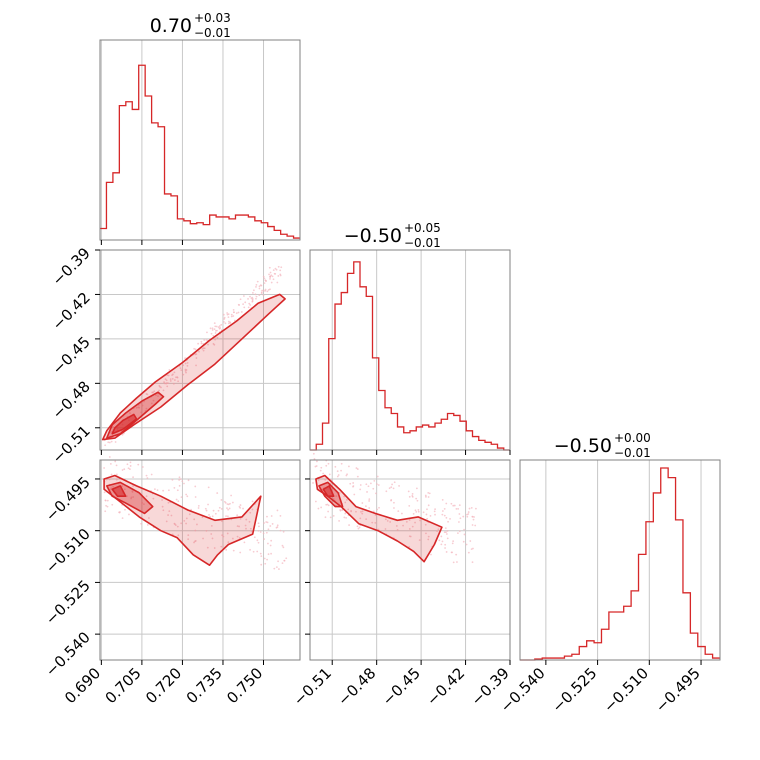 This screenshot has height=760, width=760. I want to click on x-tick-label-p2: −0.495, so click(678, 690).